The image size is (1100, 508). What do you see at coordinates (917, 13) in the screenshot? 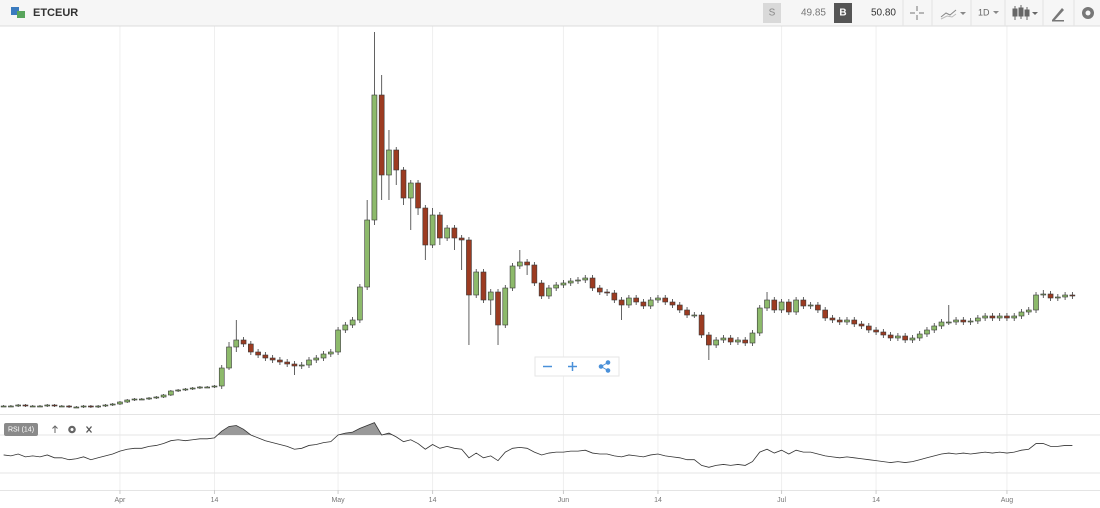
I see `crosshair-button` at bounding box center [917, 13].